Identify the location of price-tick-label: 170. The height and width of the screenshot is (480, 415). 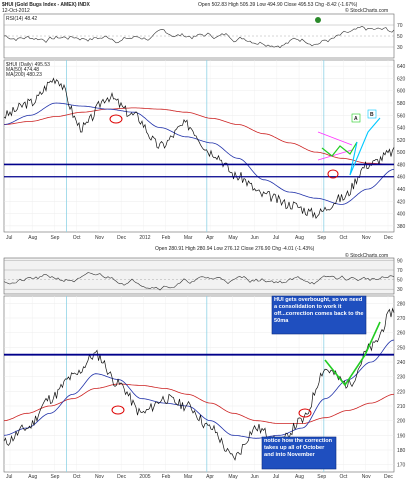
(401, 466).